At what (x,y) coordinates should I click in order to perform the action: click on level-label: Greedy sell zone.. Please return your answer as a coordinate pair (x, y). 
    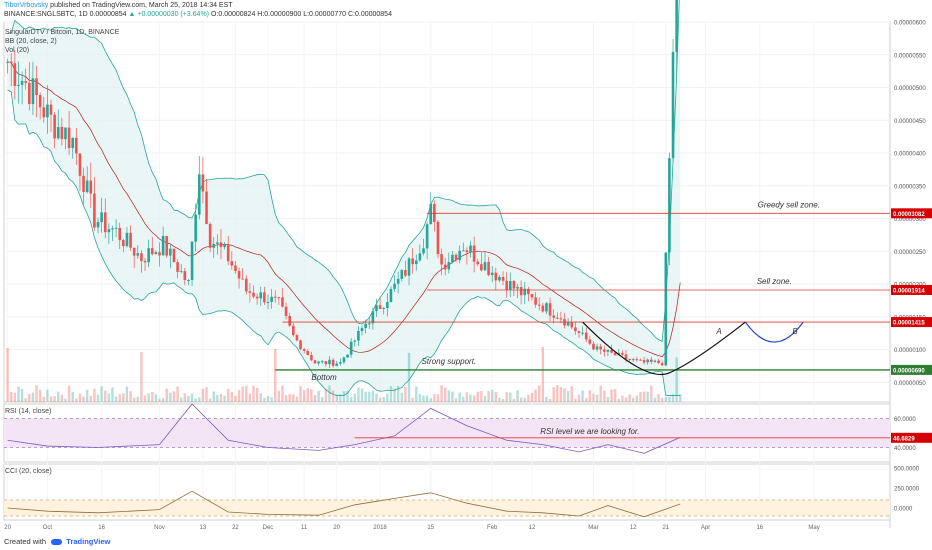
    Looking at the image, I should click on (789, 204).